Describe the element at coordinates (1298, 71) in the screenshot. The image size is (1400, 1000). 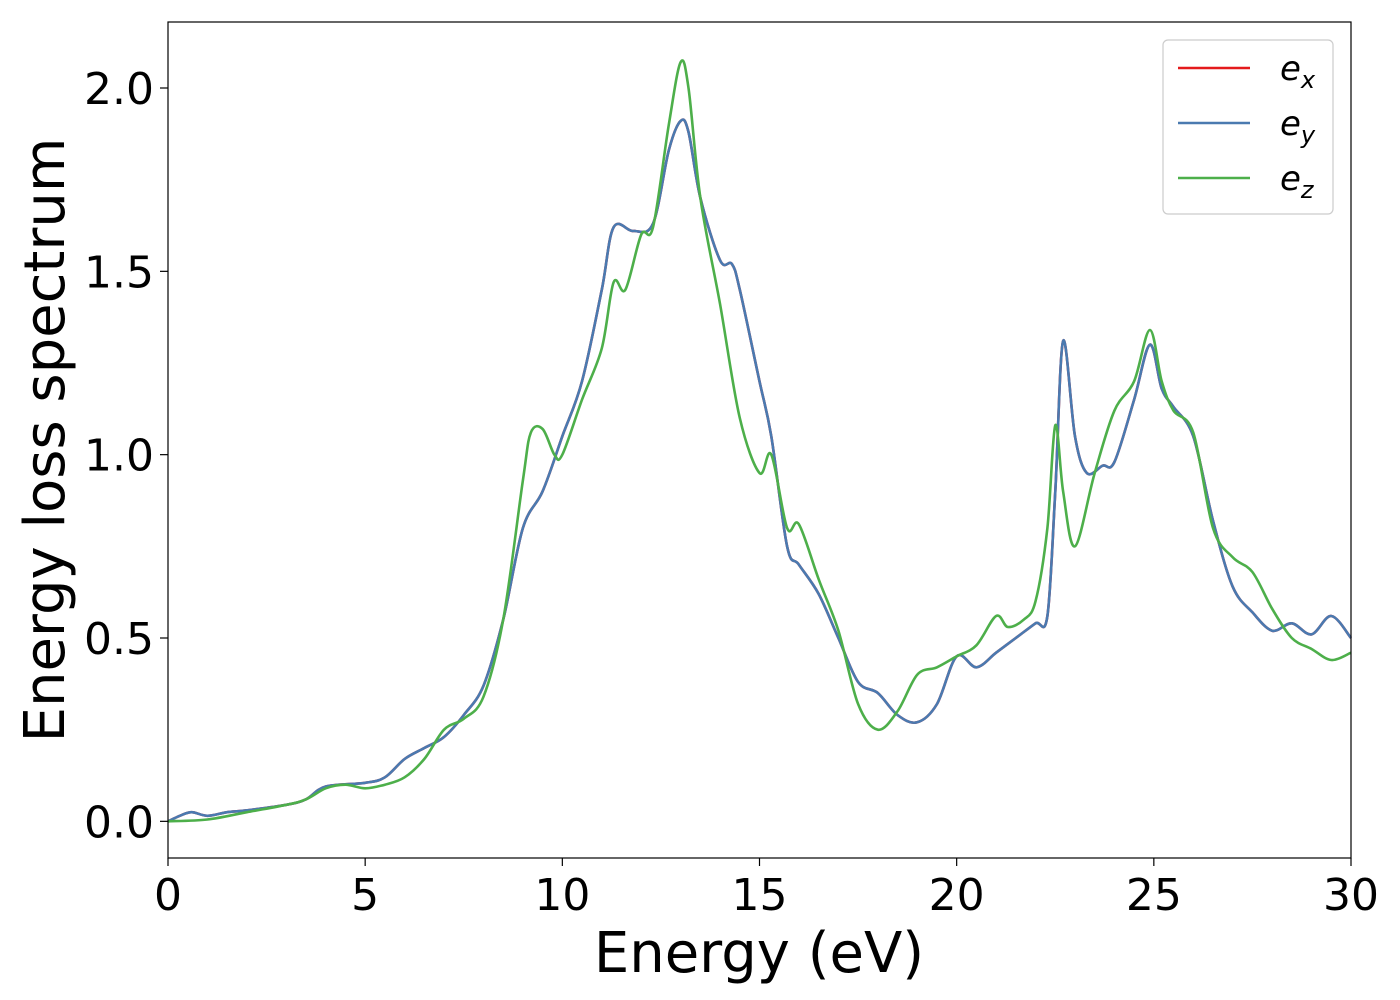
I see `legend-label: ex` at that location.